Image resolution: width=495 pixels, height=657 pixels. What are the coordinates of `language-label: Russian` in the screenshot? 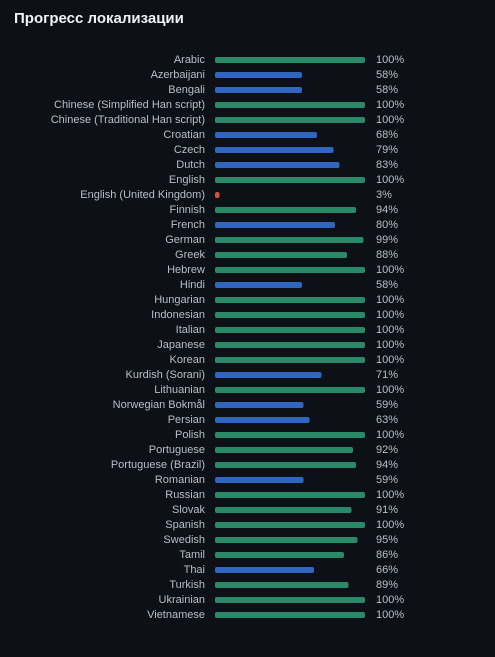 It's located at (185, 495).